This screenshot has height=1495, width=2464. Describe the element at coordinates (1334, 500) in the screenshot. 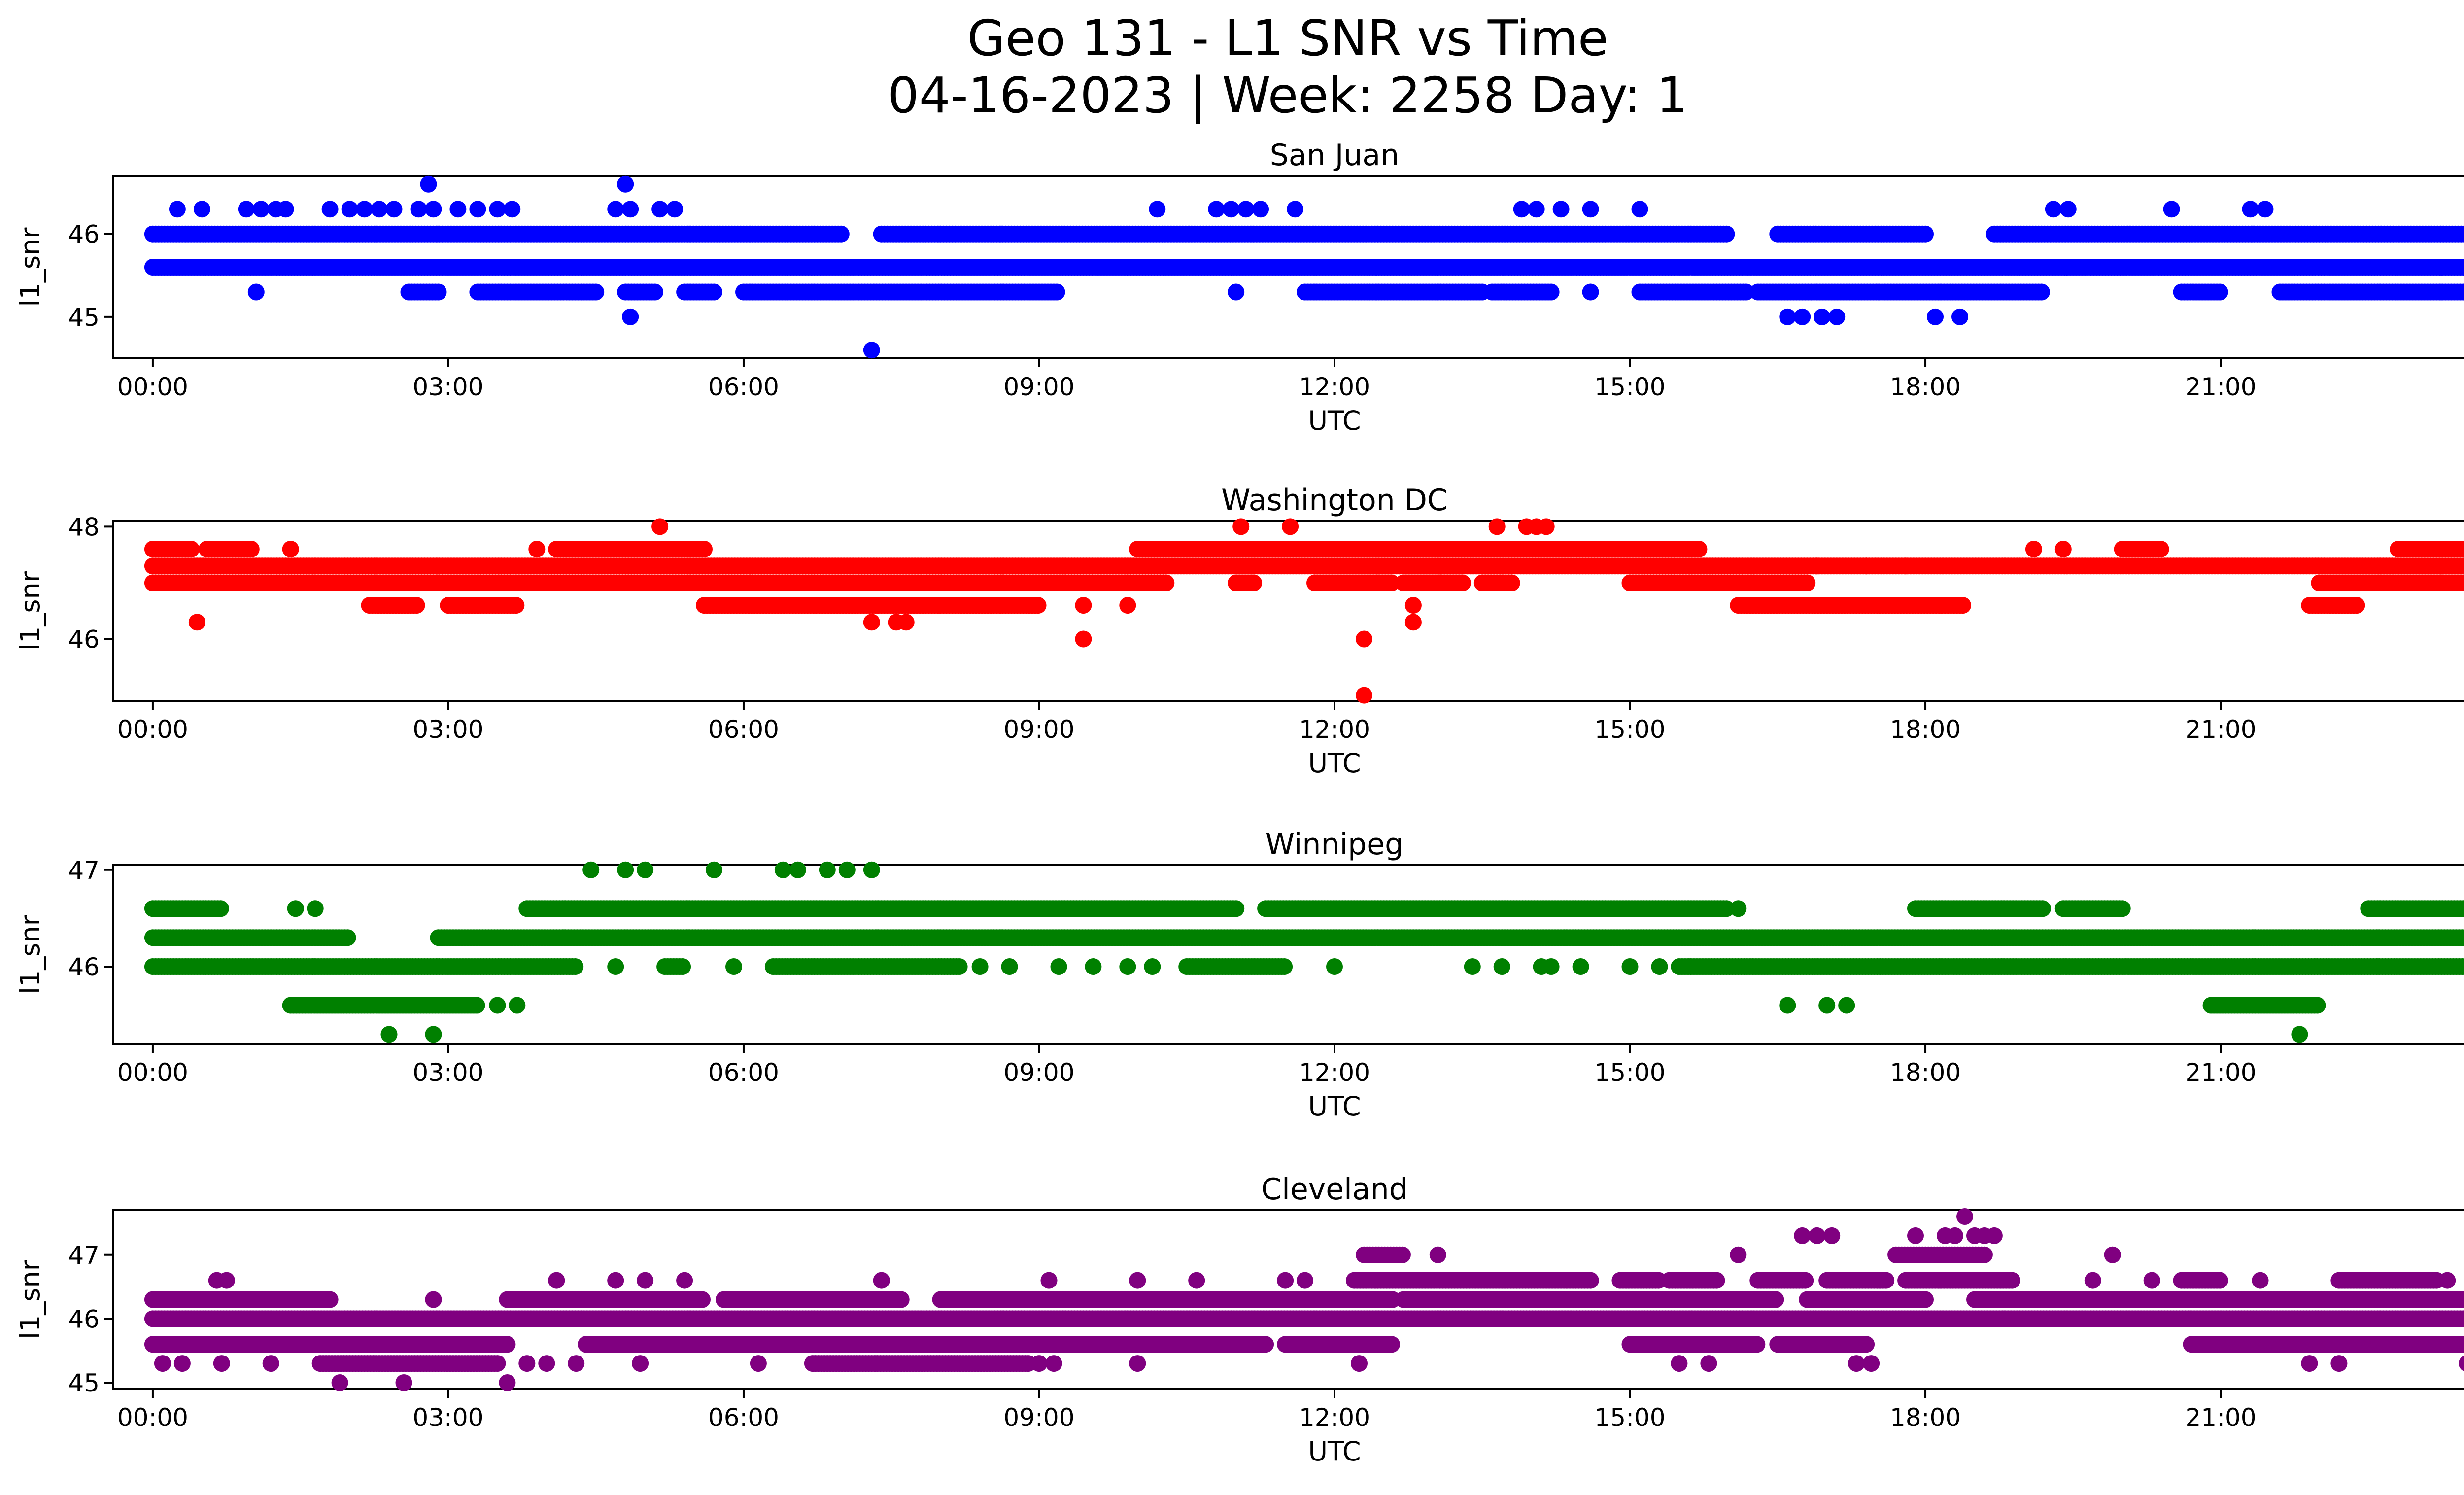

I see `subplot-title: Washington DC` at that location.